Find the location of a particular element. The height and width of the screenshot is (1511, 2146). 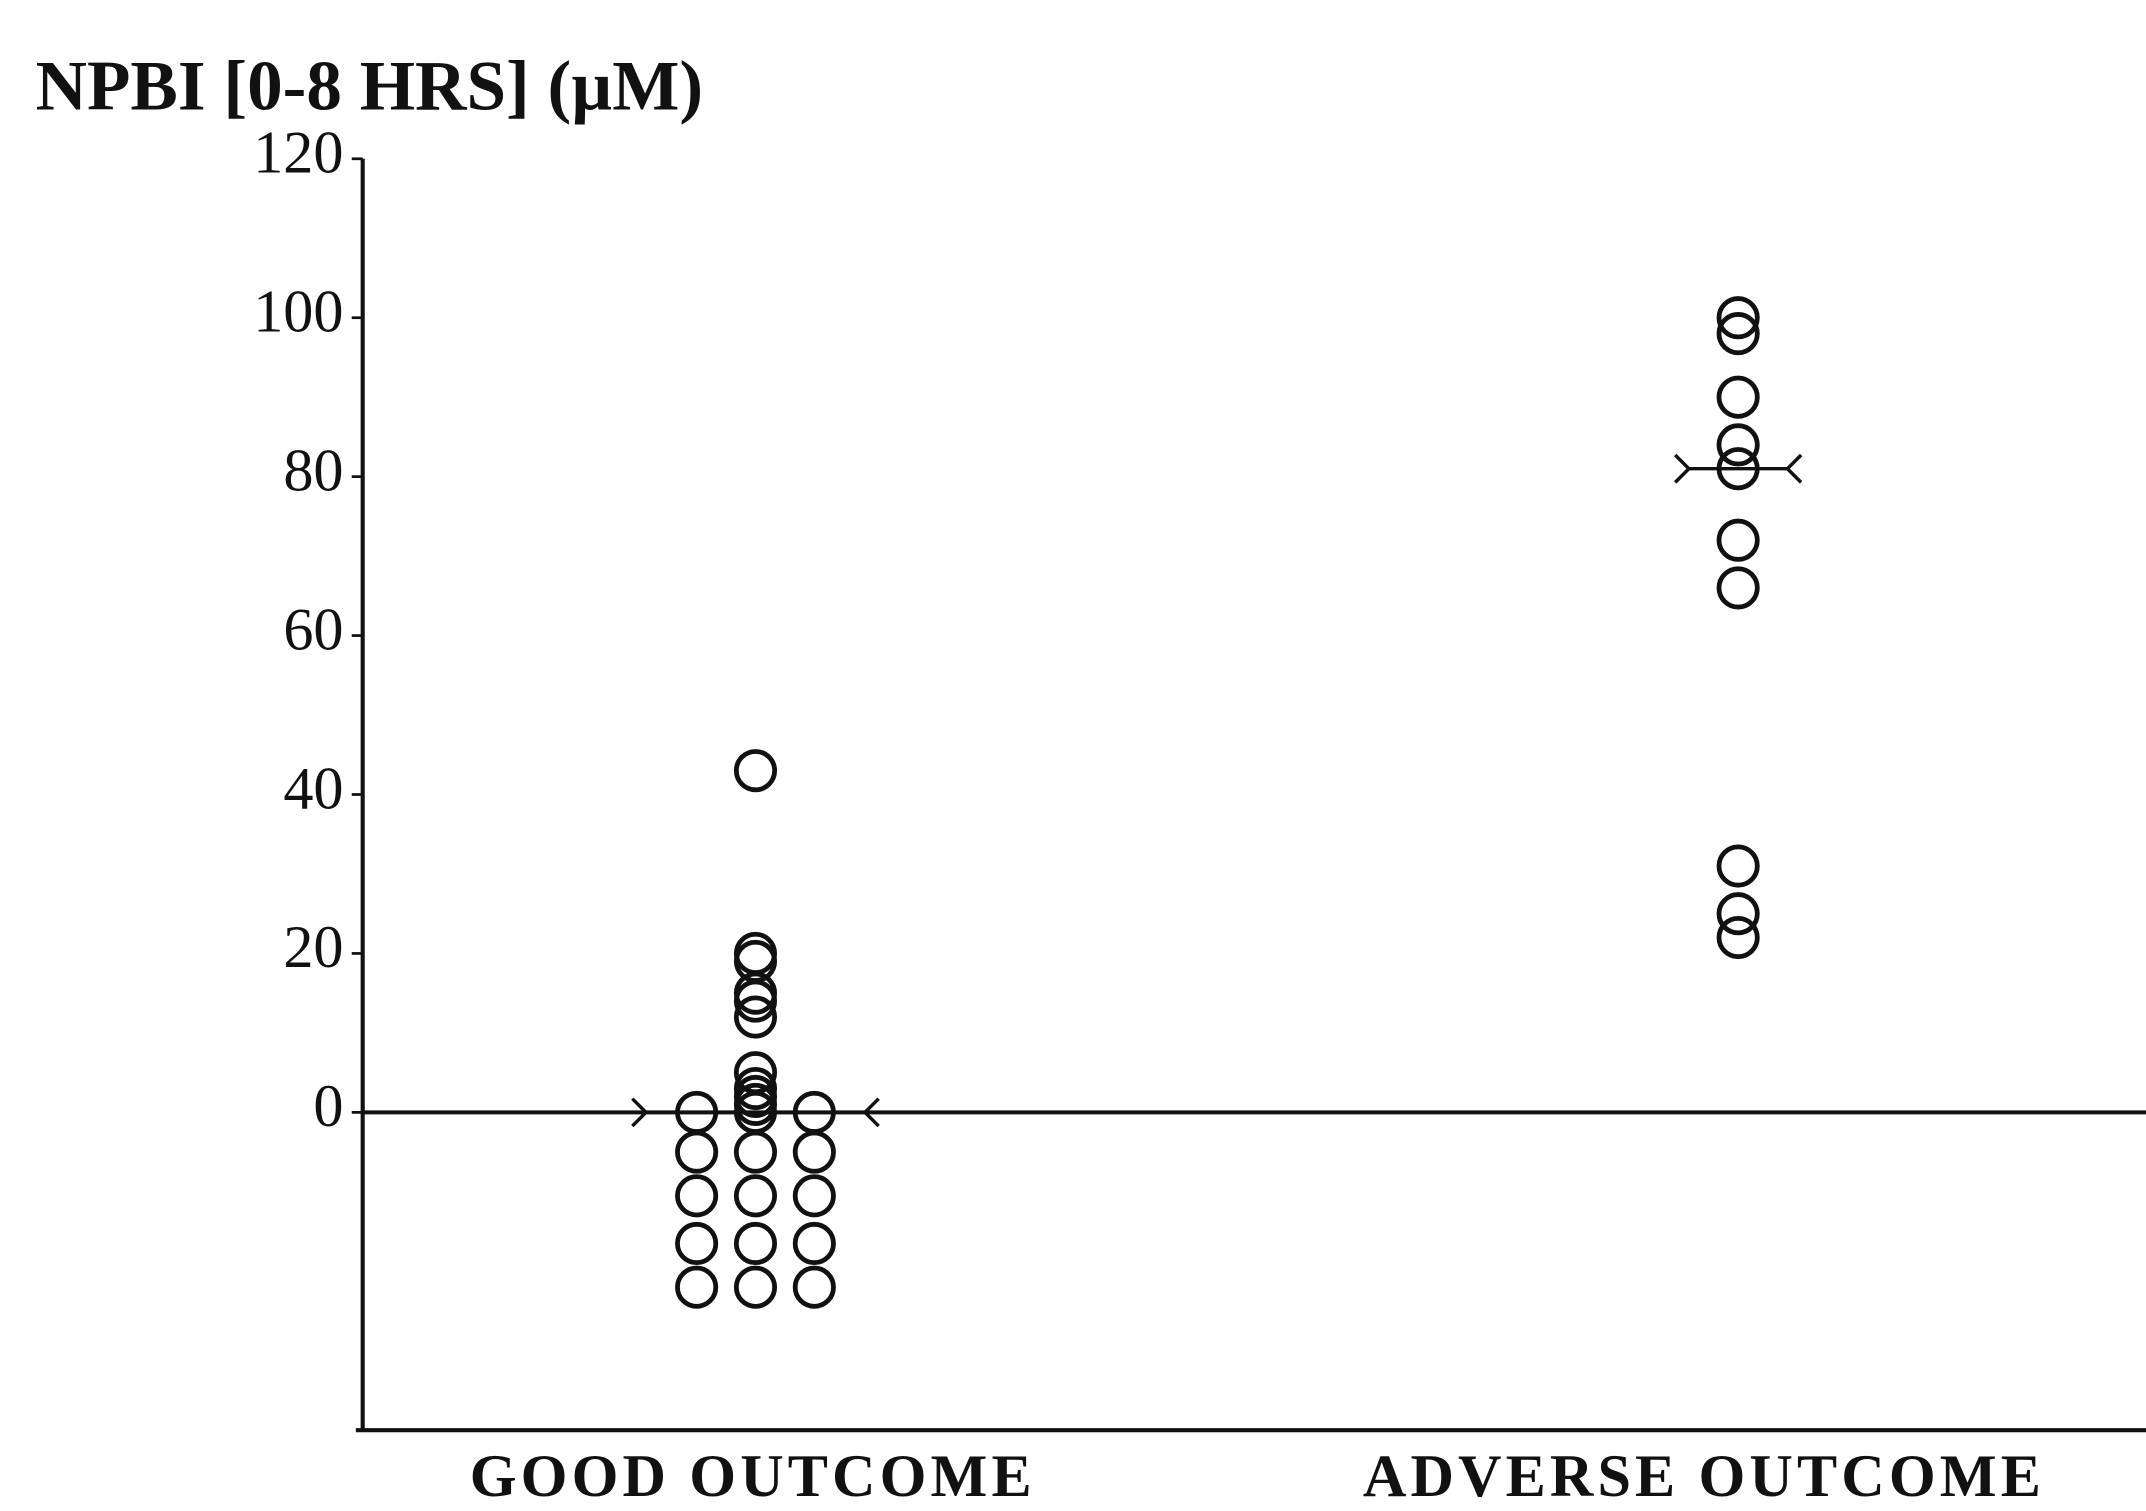

y-tick-label: 120 is located at coordinates (298, 153).